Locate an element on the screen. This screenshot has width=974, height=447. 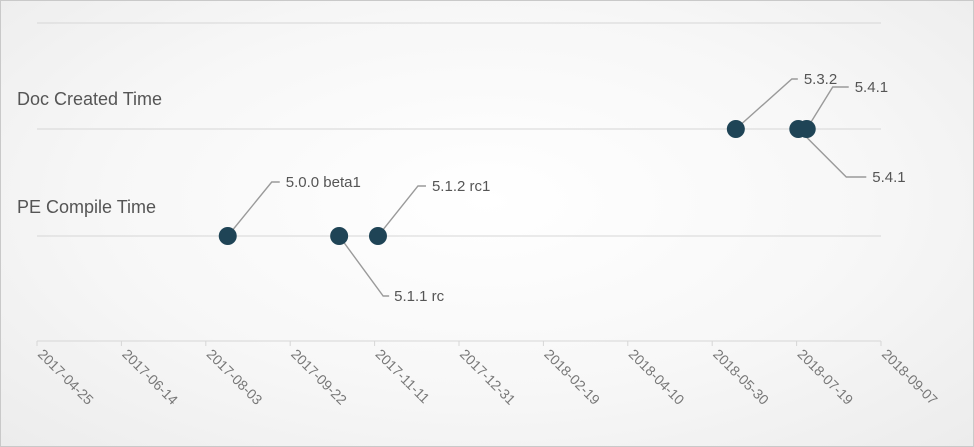
data-label: 5.0.0 beta1 is located at coordinates (323, 182).